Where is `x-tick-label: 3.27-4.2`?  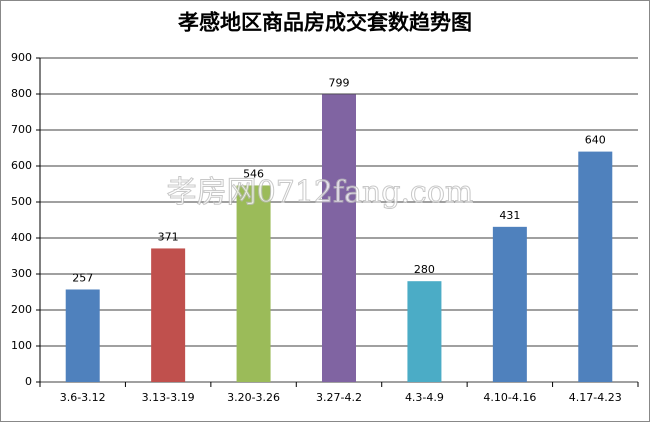 x-tick-label: 3.27-4.2 is located at coordinates (339, 397).